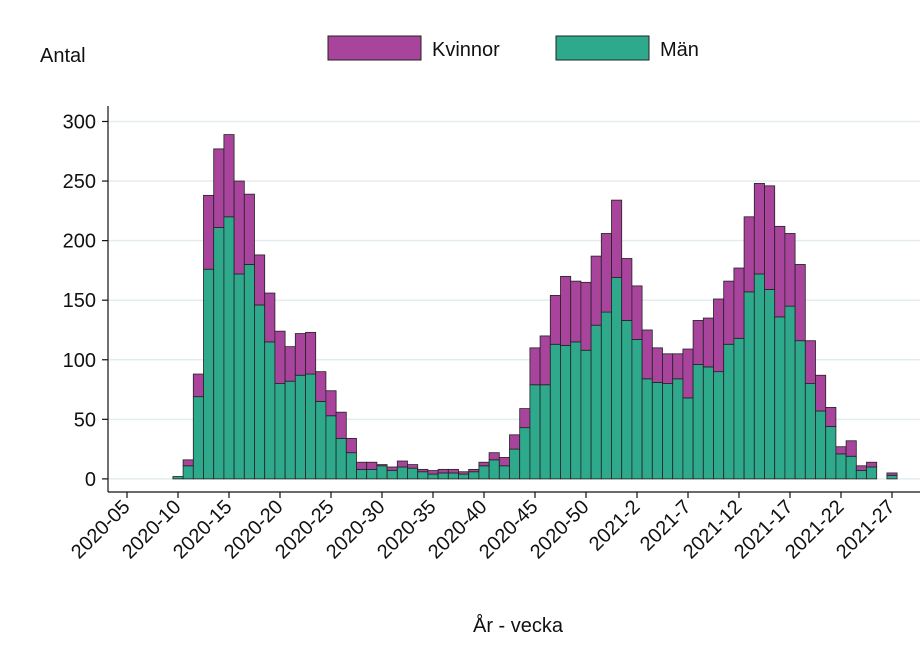 This screenshot has width=920, height=648. I want to click on legend-label: Kvinnor, so click(466, 50).